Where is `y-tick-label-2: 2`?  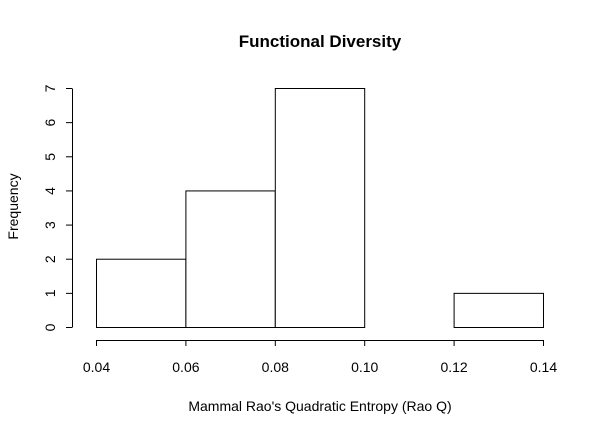
y-tick-label-2: 2 is located at coordinates (50, 259).